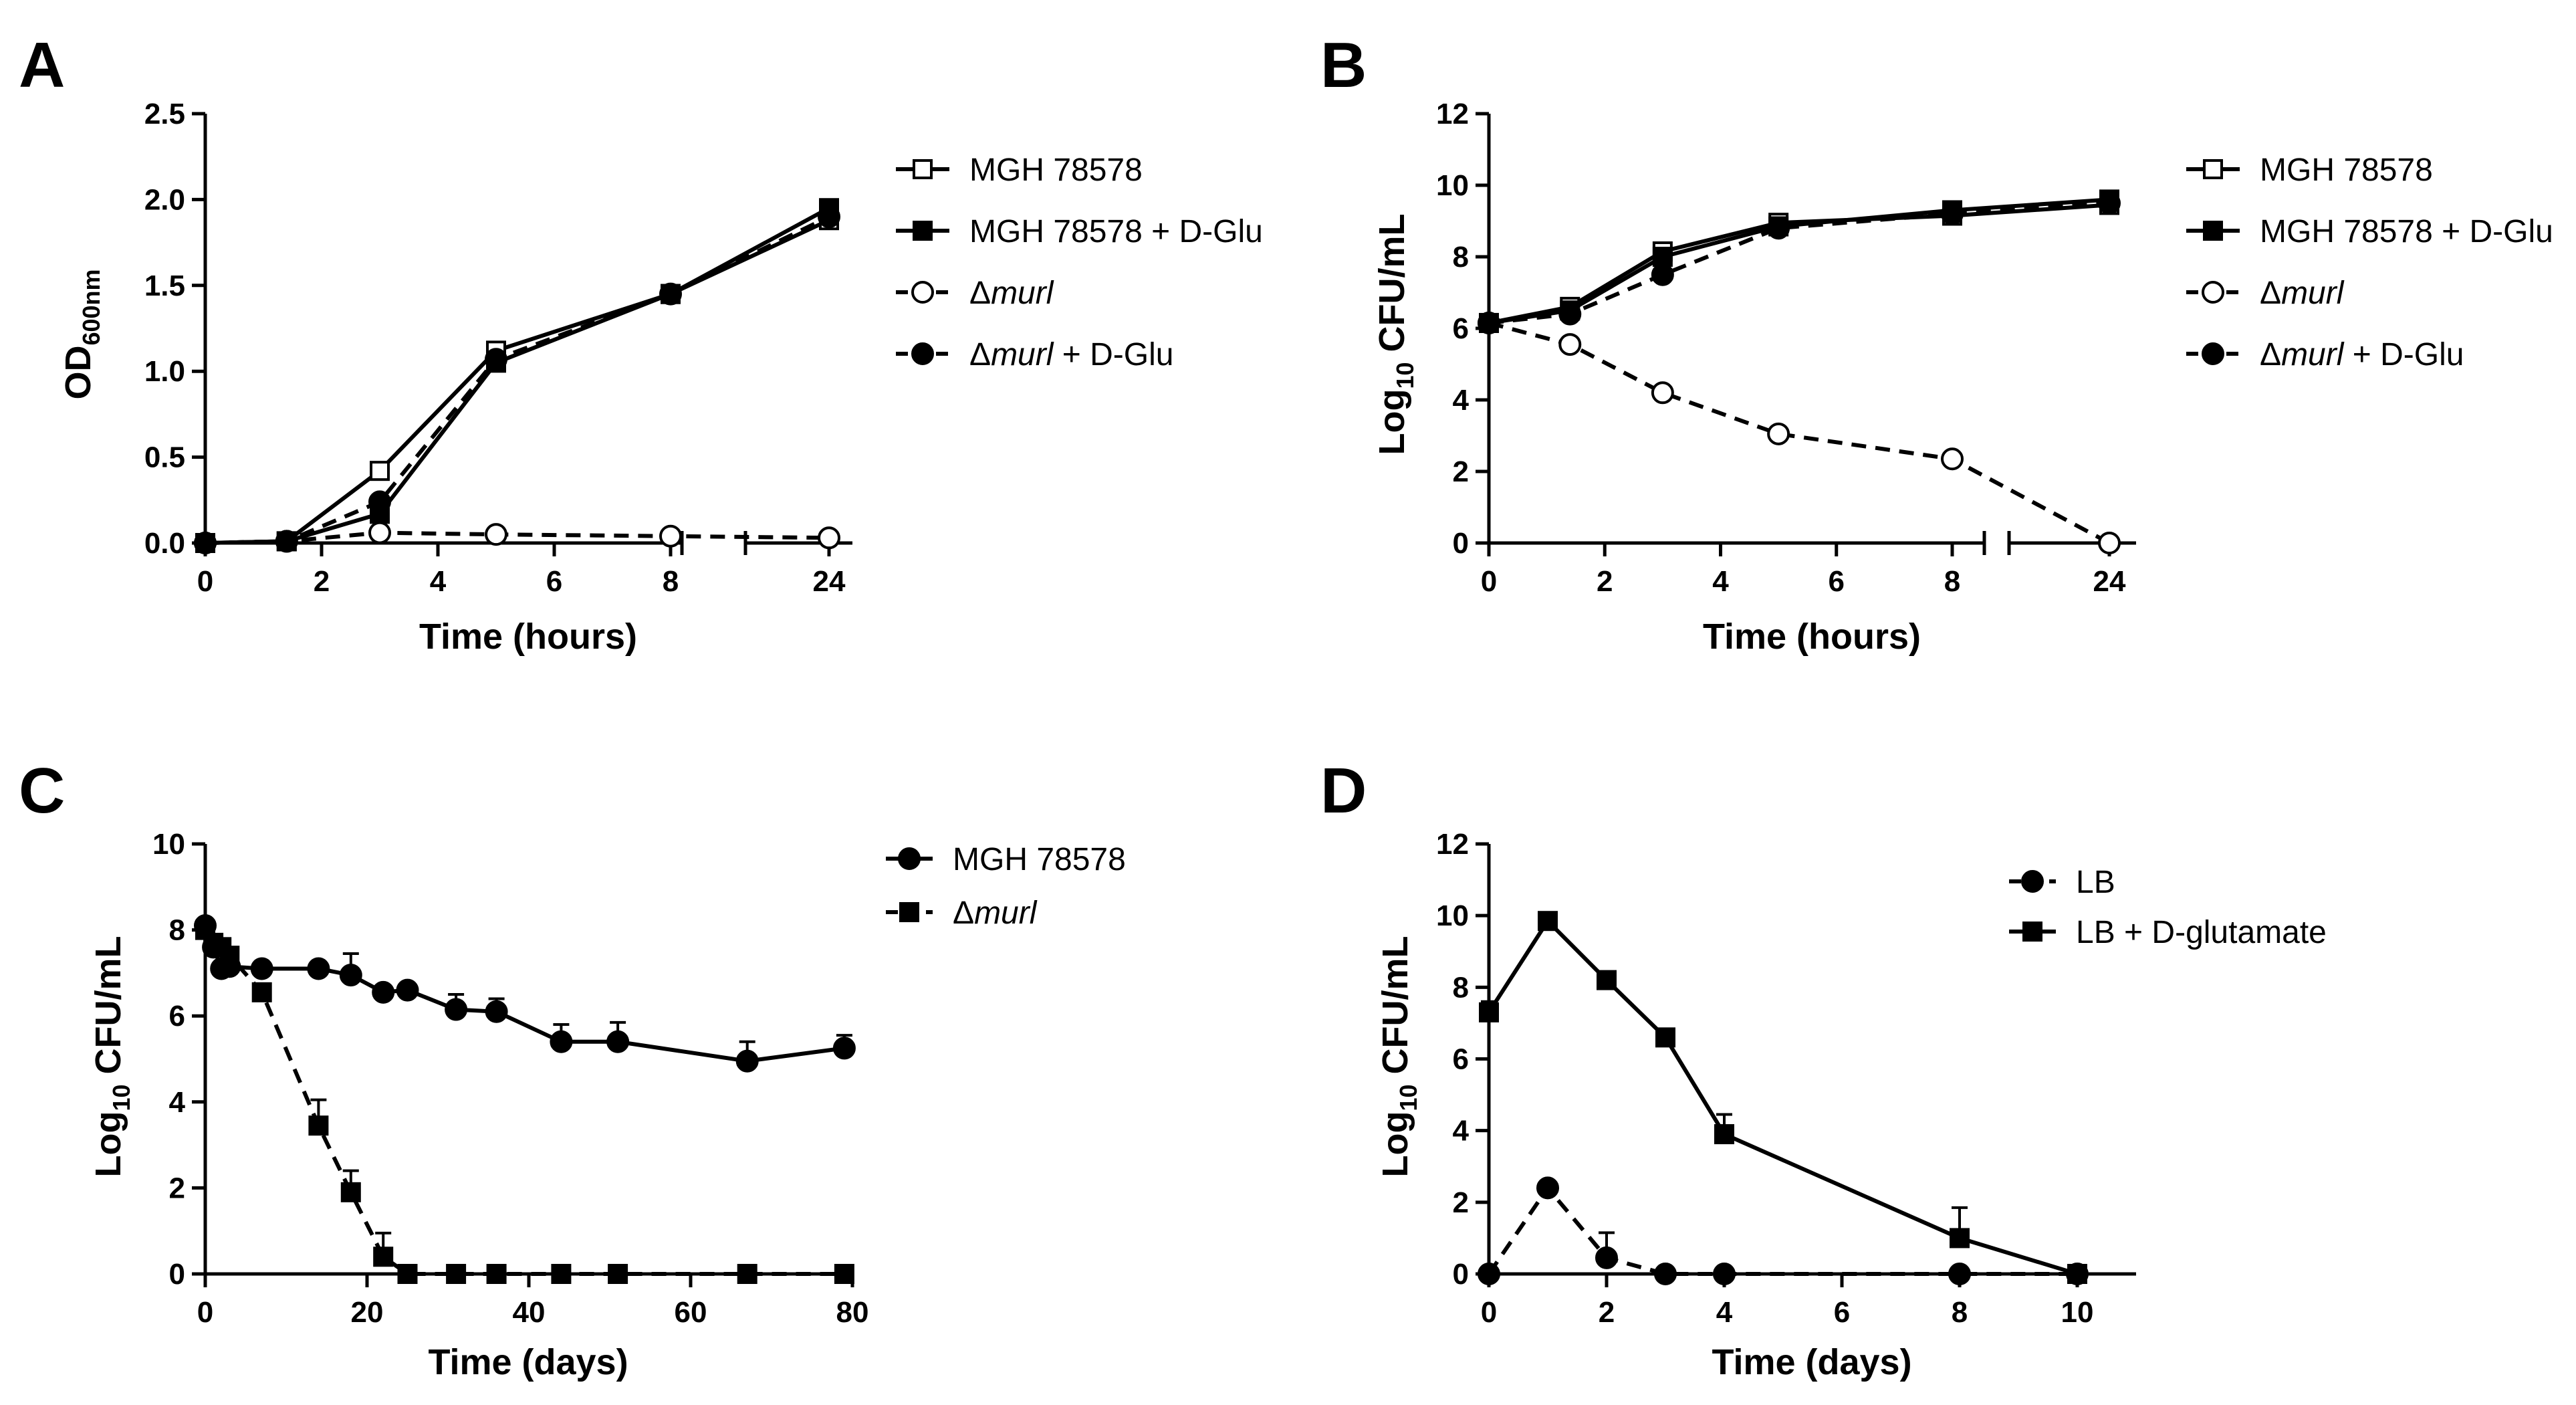 This screenshot has width=2576, height=1405. Describe the element at coordinates (1607, 1312) in the screenshot. I see `panel-d-x-tick-label: 2` at that location.